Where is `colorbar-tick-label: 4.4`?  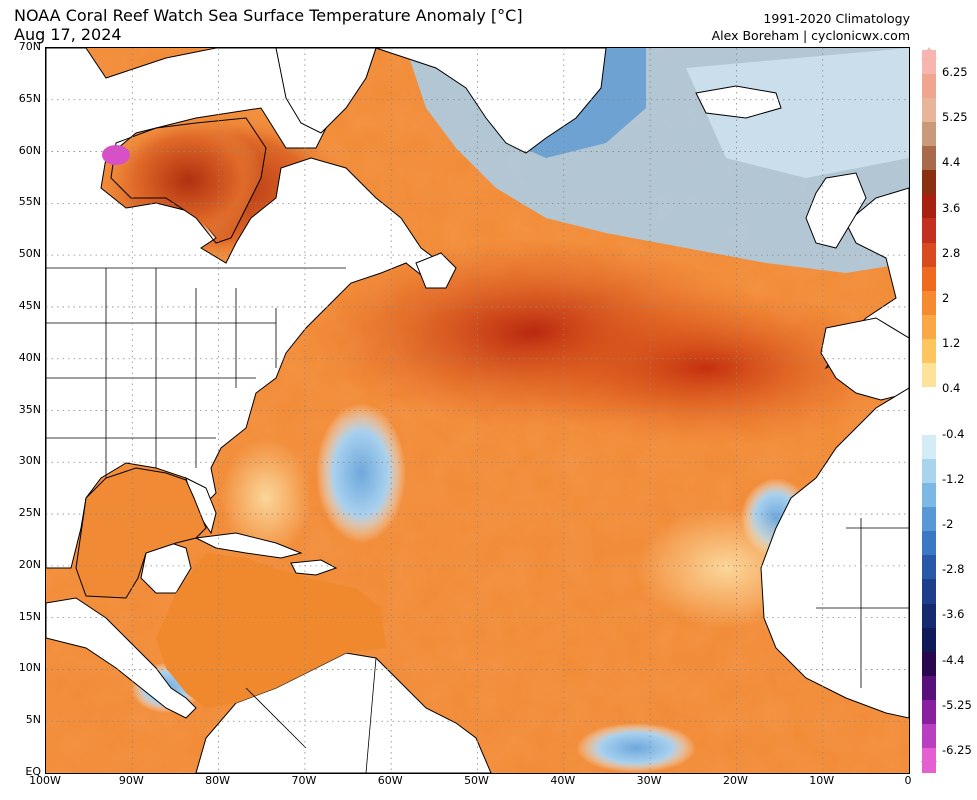 colorbar-tick-label: 4.4 is located at coordinates (951, 162).